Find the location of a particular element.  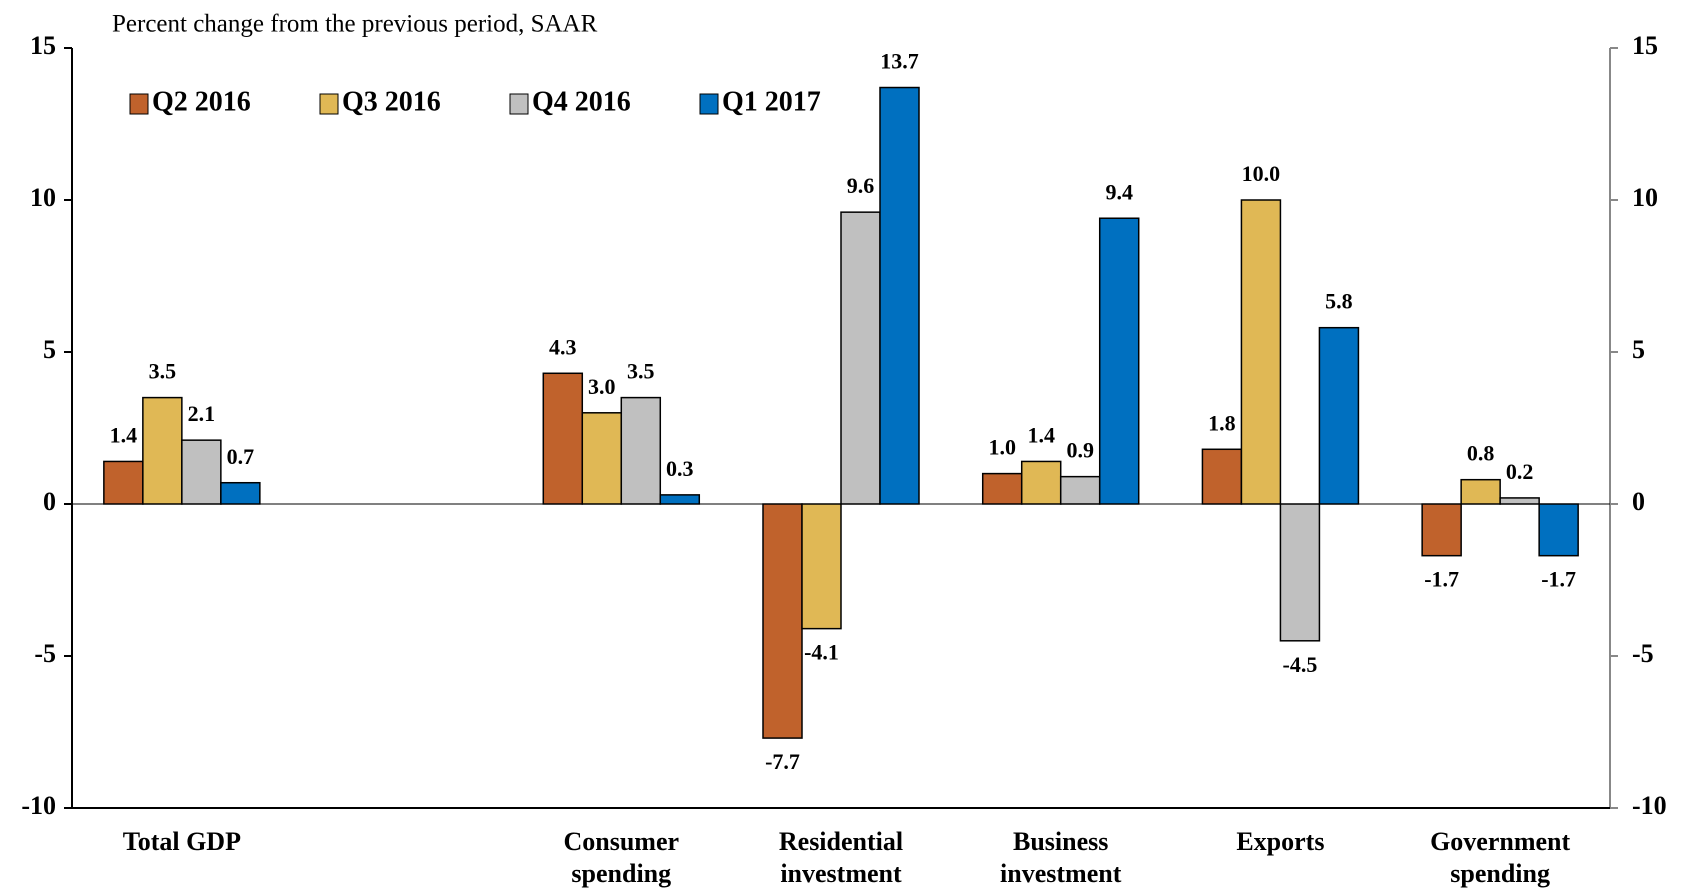

x-tick-label: Exports is located at coordinates (1280, 841).